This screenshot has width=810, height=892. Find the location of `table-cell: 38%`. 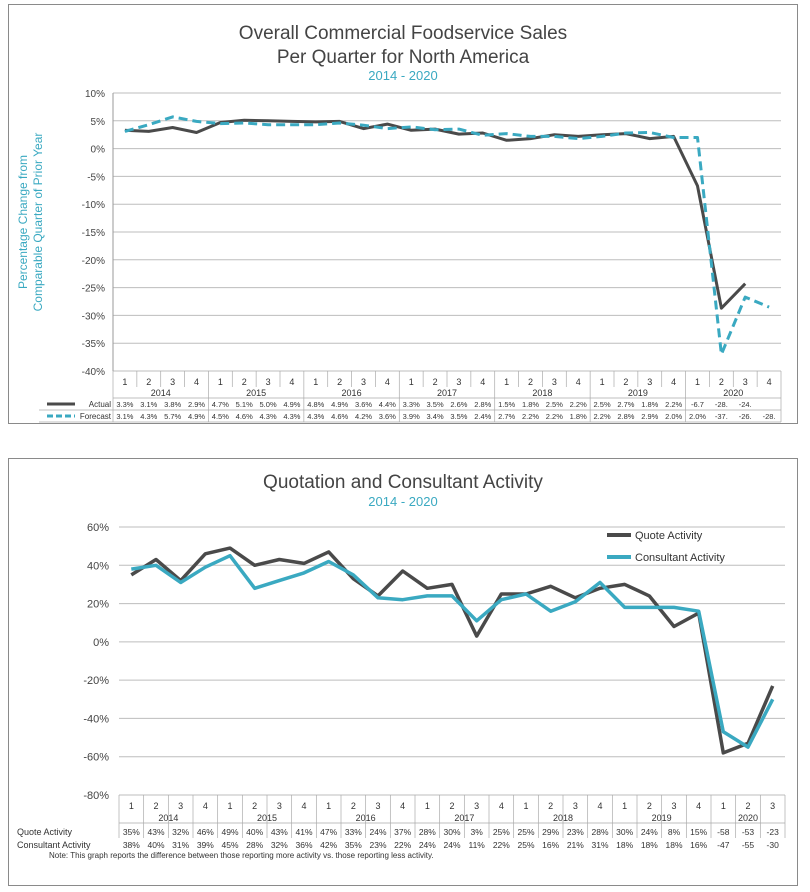

table-cell: 38% is located at coordinates (131, 845).